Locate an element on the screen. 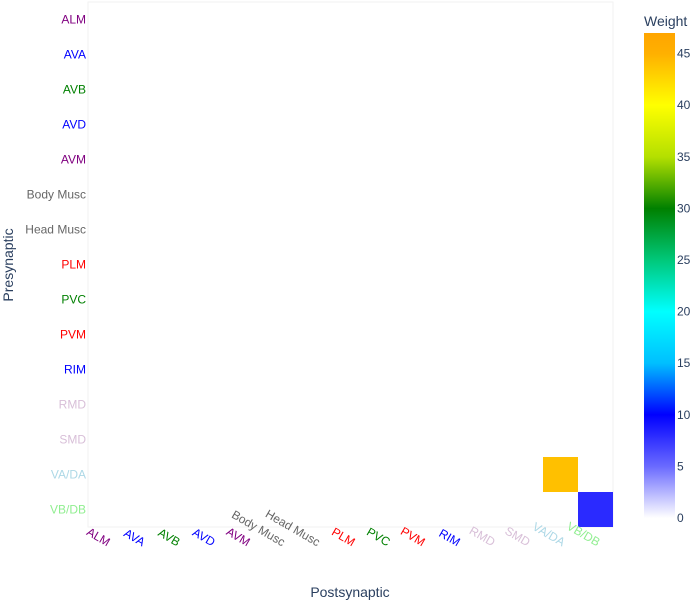 The height and width of the screenshot is (600, 700). y-tick-label-avd: AVD is located at coordinates (74, 125).